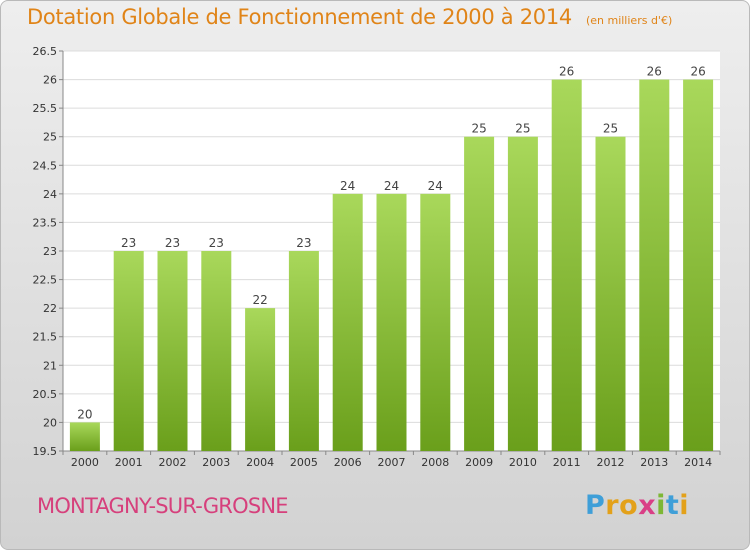 The width and height of the screenshot is (750, 550). I want to click on y-tick-label: 25.5, so click(45, 108).